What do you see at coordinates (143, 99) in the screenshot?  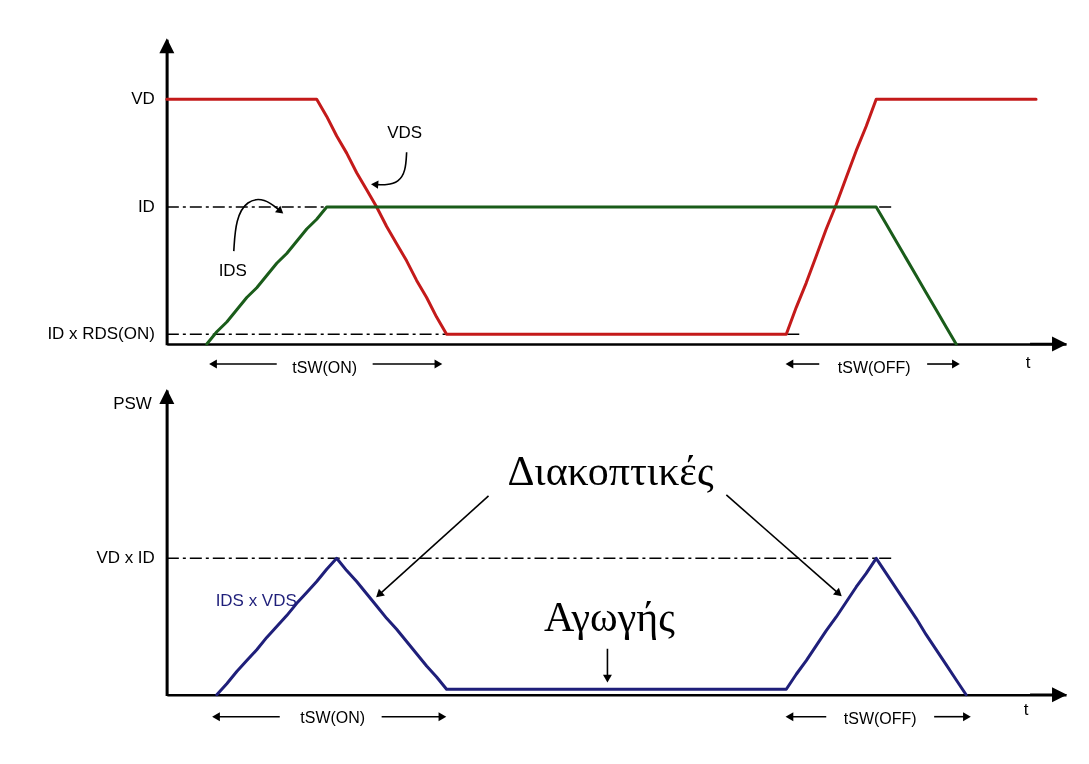 I see `text: VD` at bounding box center [143, 99].